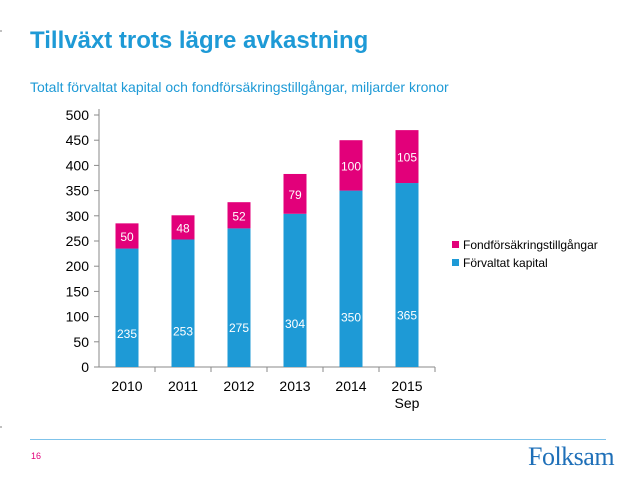 The image size is (638, 479). What do you see at coordinates (183, 331) in the screenshot?
I see `data-label: 253` at bounding box center [183, 331].